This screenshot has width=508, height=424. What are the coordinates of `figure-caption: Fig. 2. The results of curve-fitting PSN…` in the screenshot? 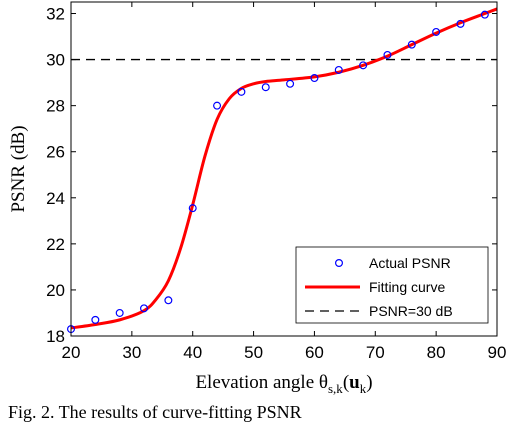 It's located at (155, 412).